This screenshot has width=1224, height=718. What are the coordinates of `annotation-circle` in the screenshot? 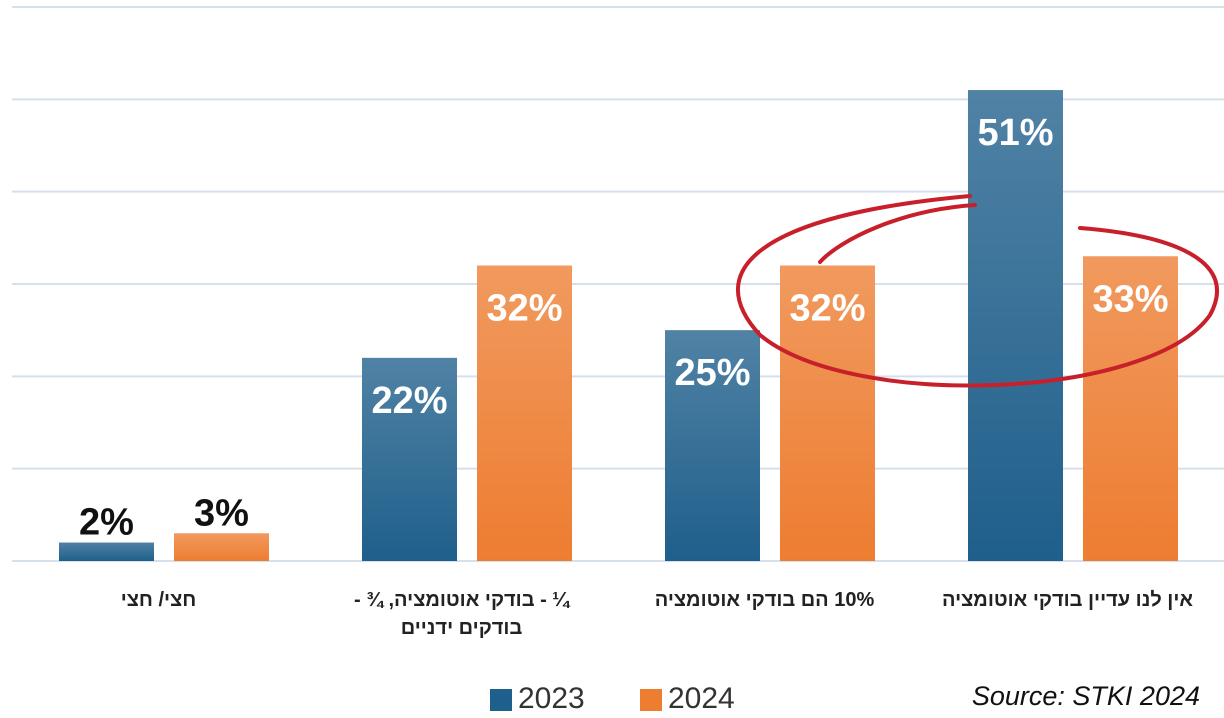 It's located at (977, 291).